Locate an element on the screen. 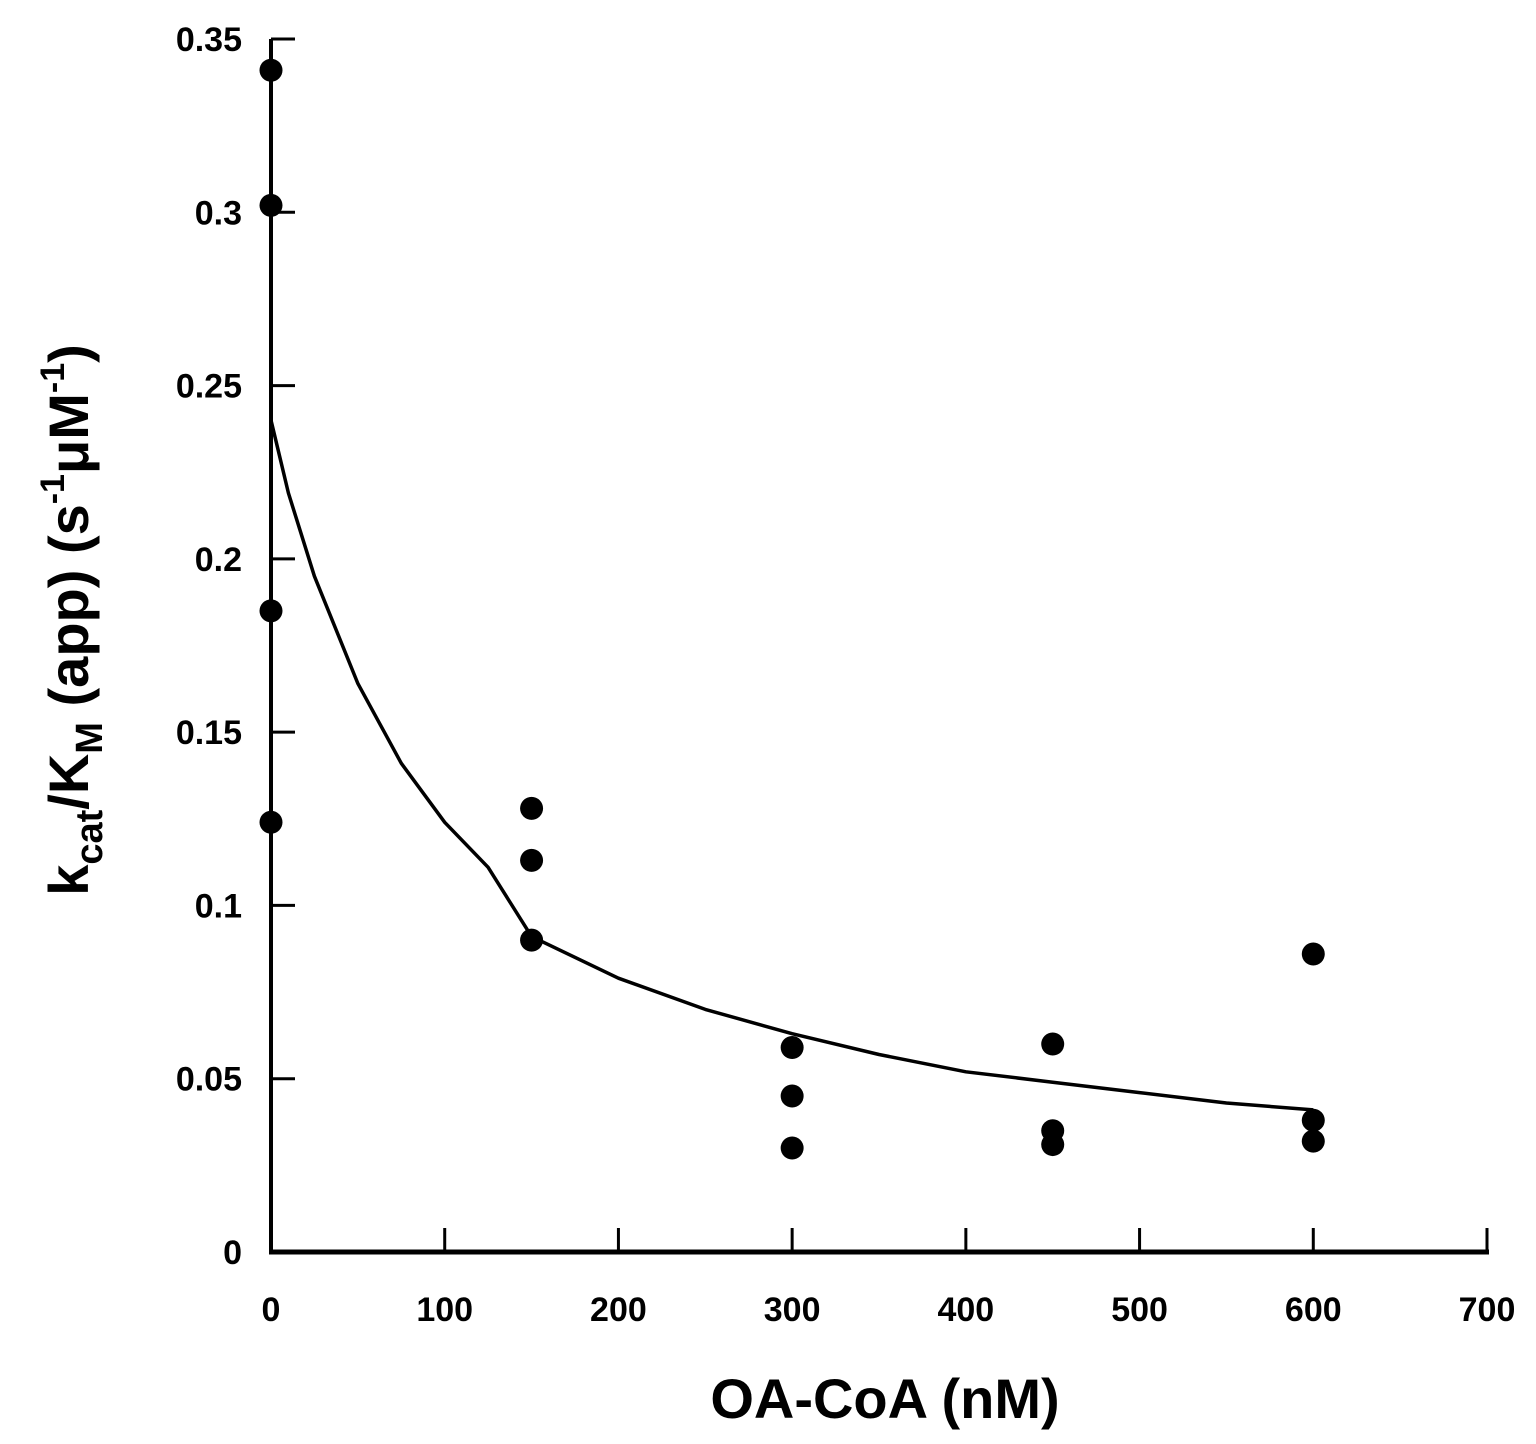 Image resolution: width=1536 pixels, height=1444 pixels. y-axis-title-part: ) is located at coordinates (68, 353).